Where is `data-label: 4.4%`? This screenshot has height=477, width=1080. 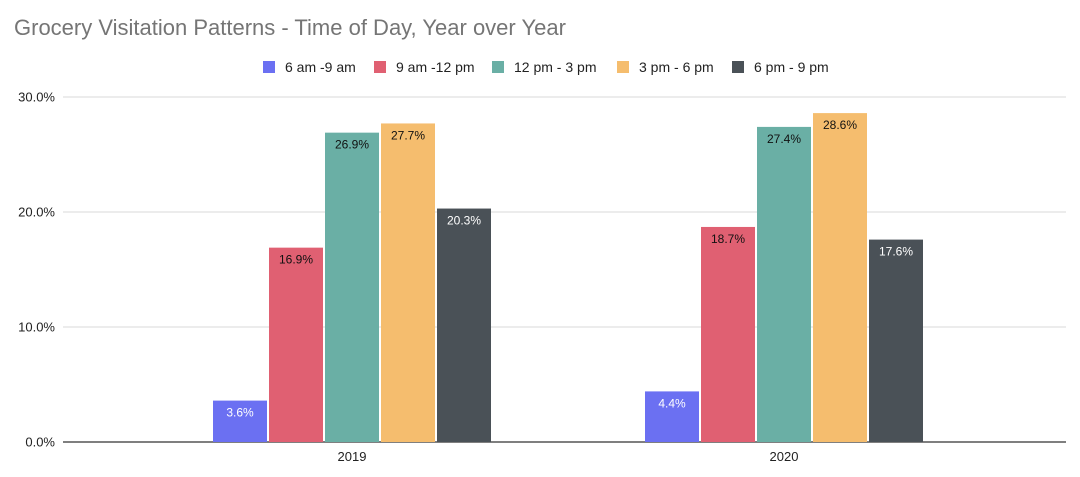 data-label: 4.4% is located at coordinates (672, 403).